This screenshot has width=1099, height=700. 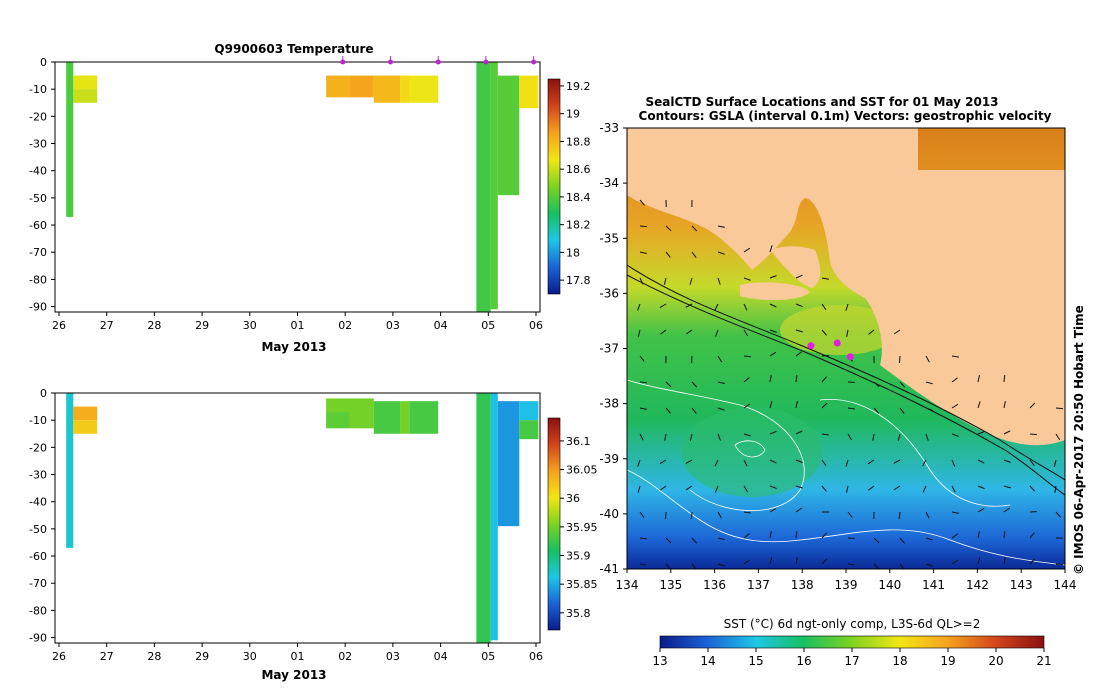 I want to click on temperature-xlabel: May 2013, so click(x=293, y=347).